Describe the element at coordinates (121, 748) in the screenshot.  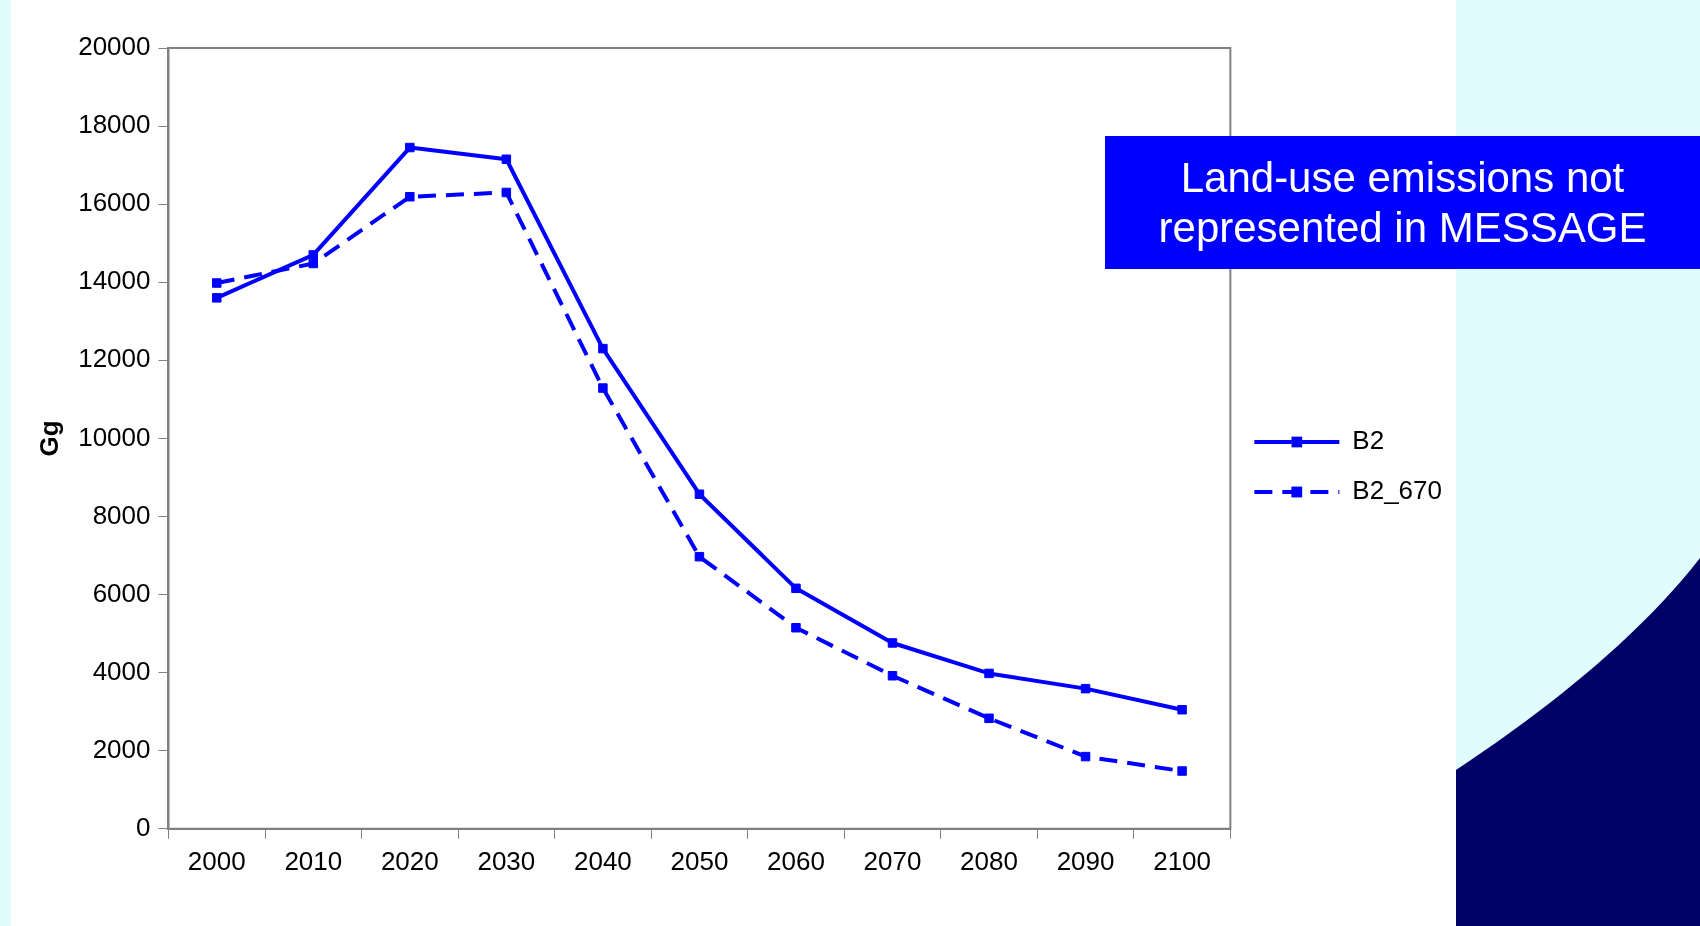
I see `y-tick-label: 2000` at that location.